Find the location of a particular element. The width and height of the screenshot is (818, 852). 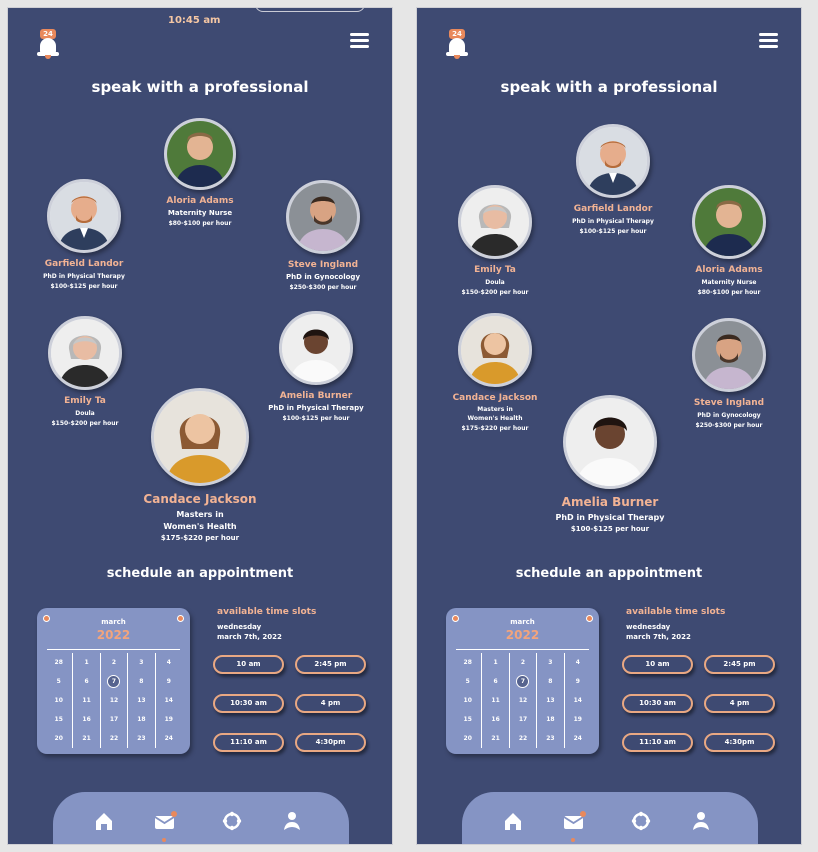

calendar-column: 3 8 13 18 23 is located at coordinates (549, 700).